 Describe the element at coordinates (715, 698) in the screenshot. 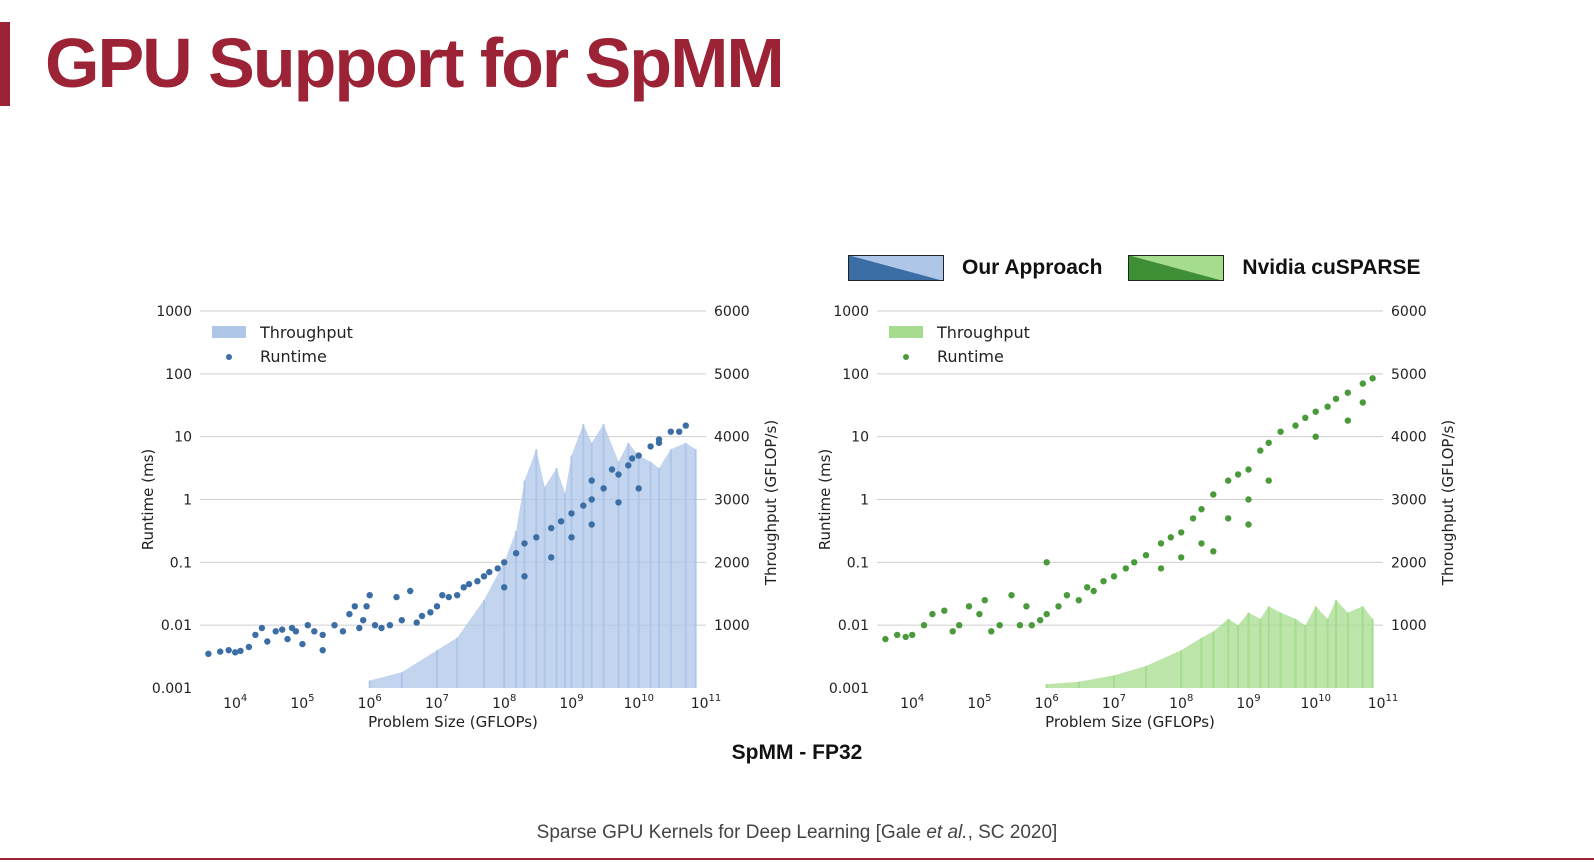

I see `x-tick-exponent: 11` at that location.